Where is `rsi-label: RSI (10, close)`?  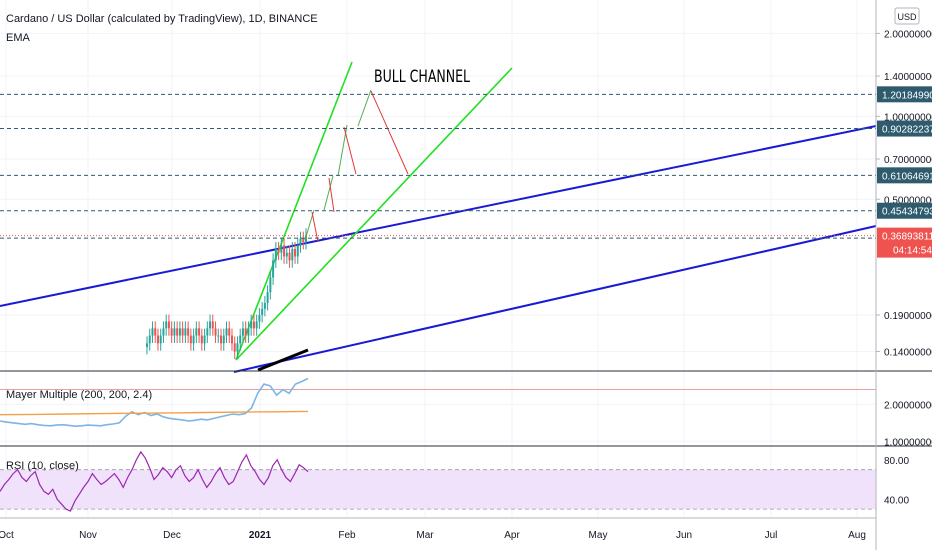
rsi-label: RSI (10, close) is located at coordinates (42, 466).